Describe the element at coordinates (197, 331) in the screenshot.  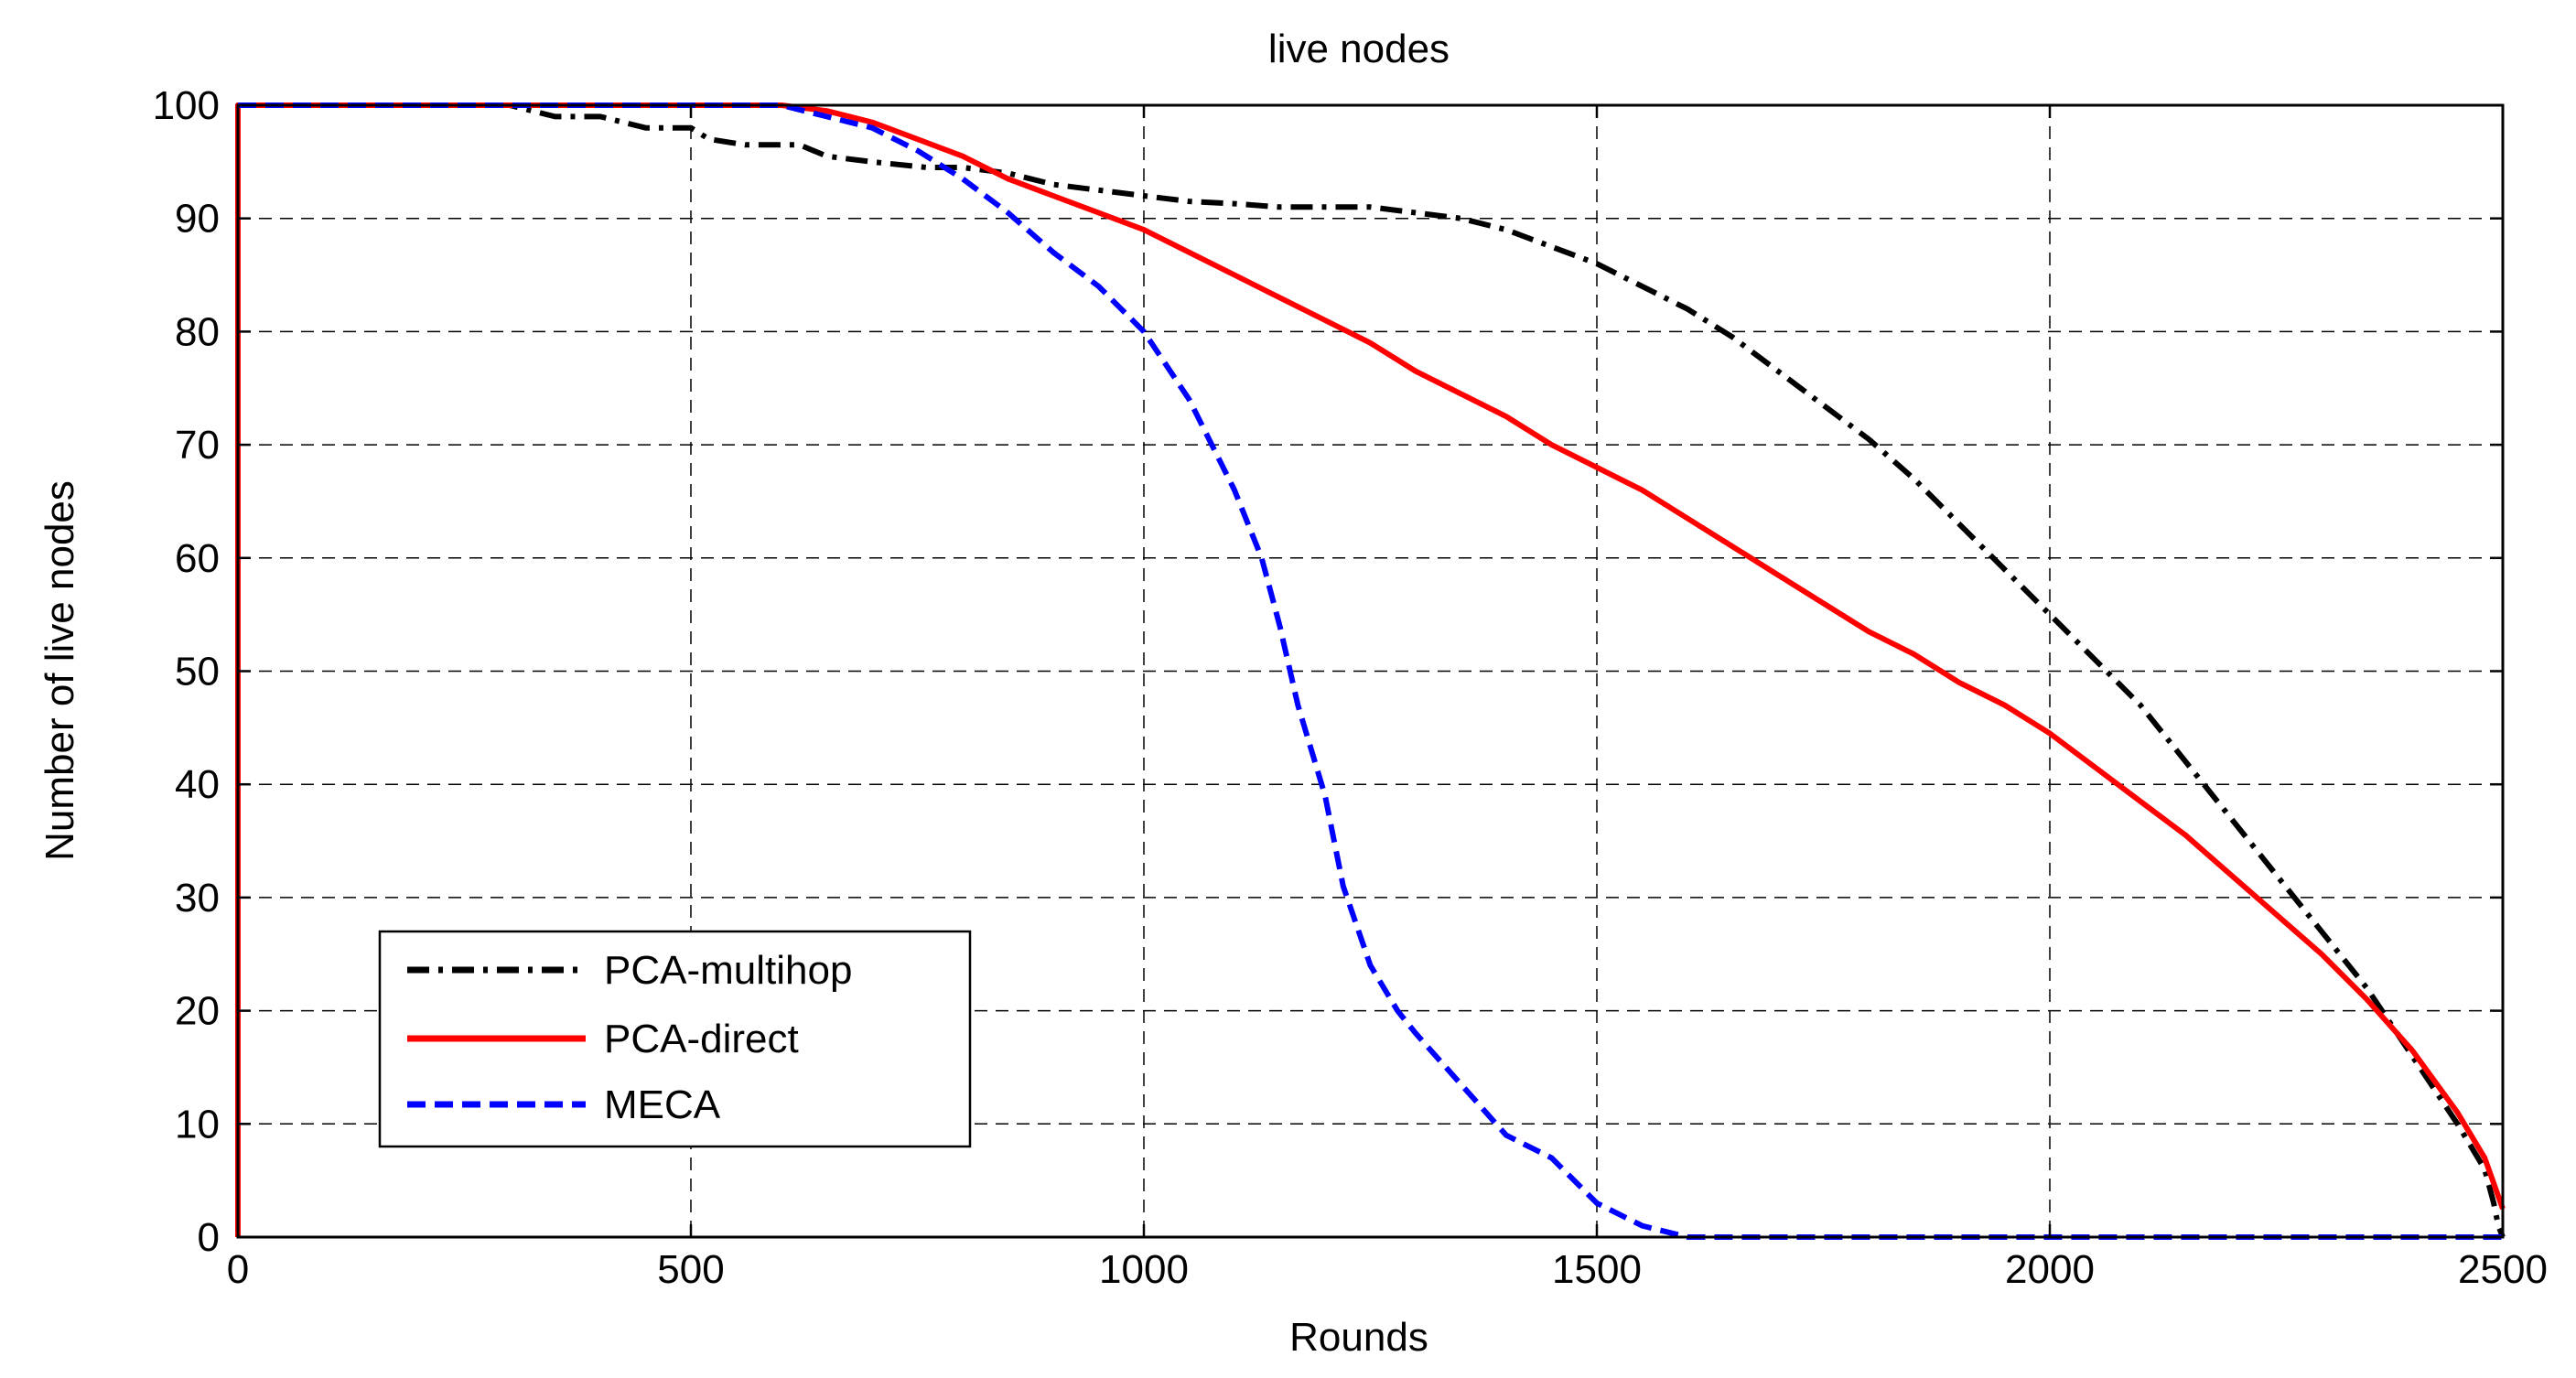
I see `y-tick-label: 80` at that location.